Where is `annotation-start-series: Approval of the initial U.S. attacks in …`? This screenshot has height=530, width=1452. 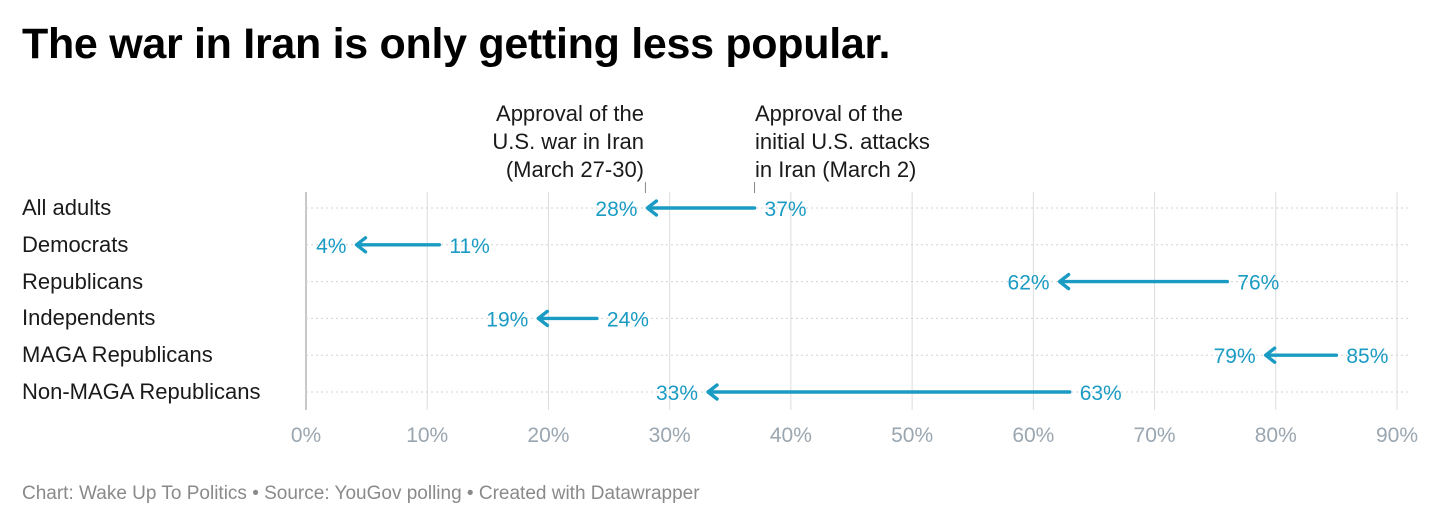
annotation-start-series: Approval of the initial U.S. attacks in … is located at coordinates (842, 141).